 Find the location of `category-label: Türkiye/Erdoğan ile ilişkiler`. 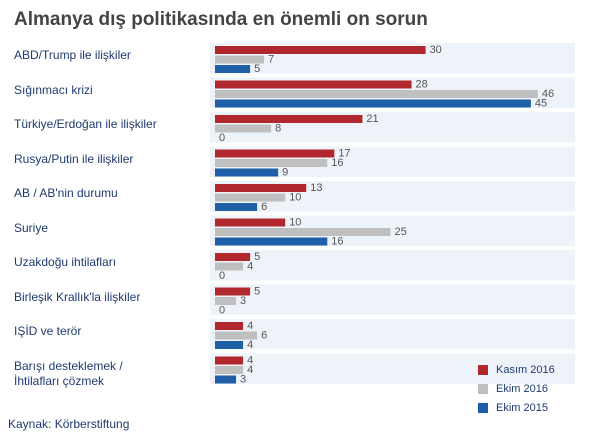

category-label: Türkiye/Erdoğan ile ilişkiler is located at coordinates (85, 124).